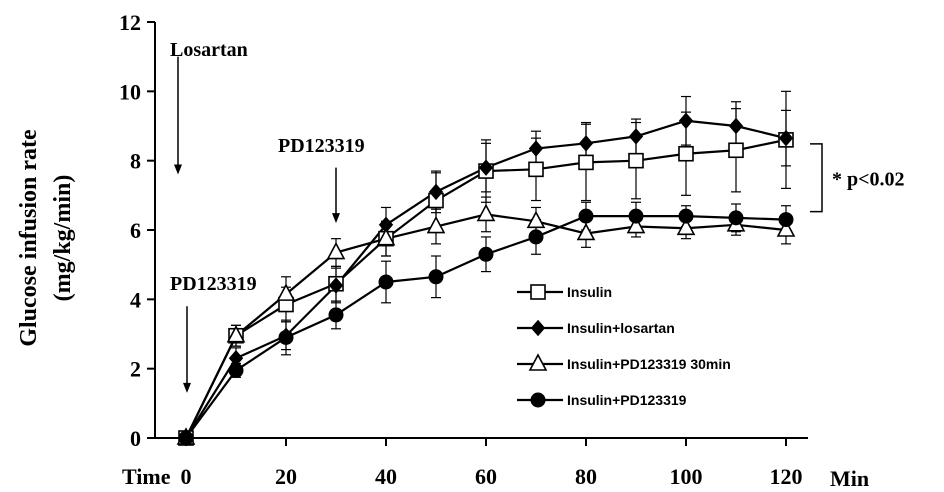  What do you see at coordinates (135, 299) in the screenshot?
I see `y-tick-label: 4` at bounding box center [135, 299].